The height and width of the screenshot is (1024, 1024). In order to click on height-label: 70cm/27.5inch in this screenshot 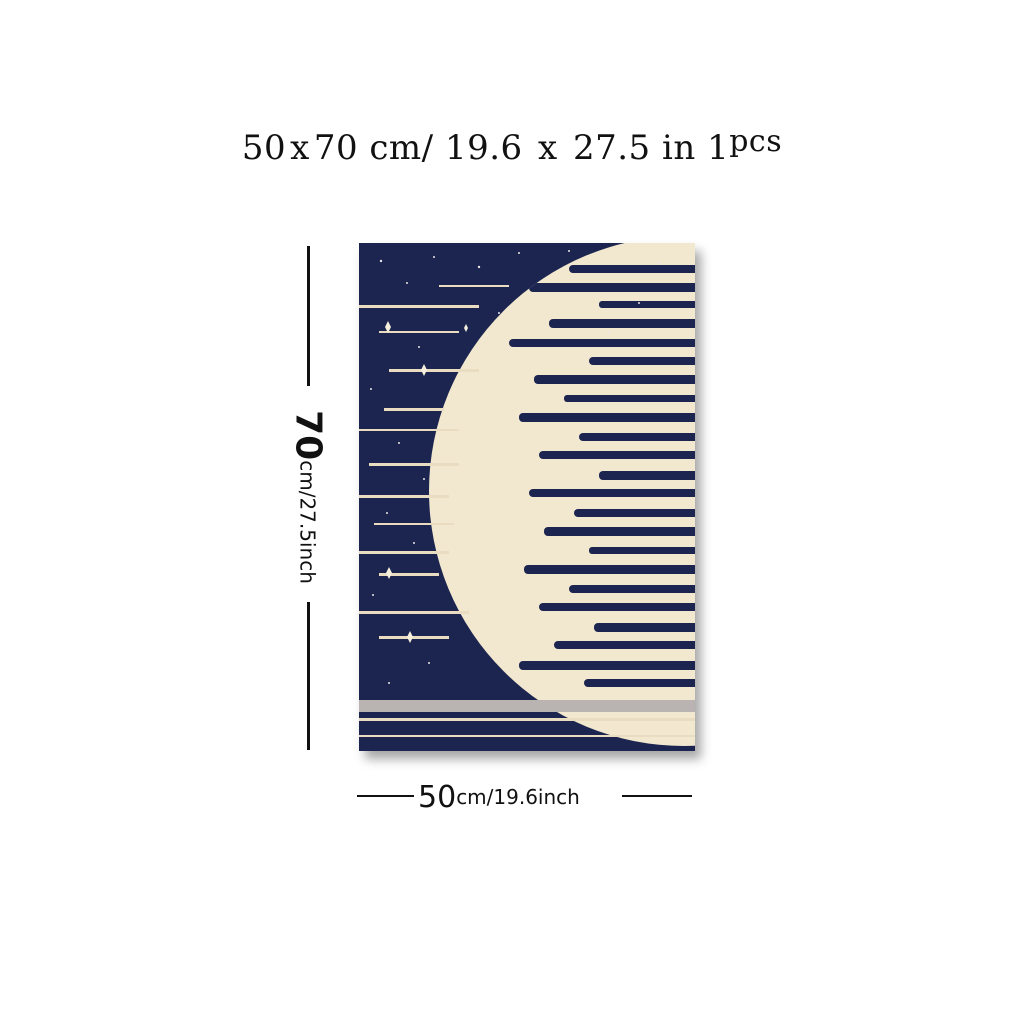, I will do `click(308, 497)`.